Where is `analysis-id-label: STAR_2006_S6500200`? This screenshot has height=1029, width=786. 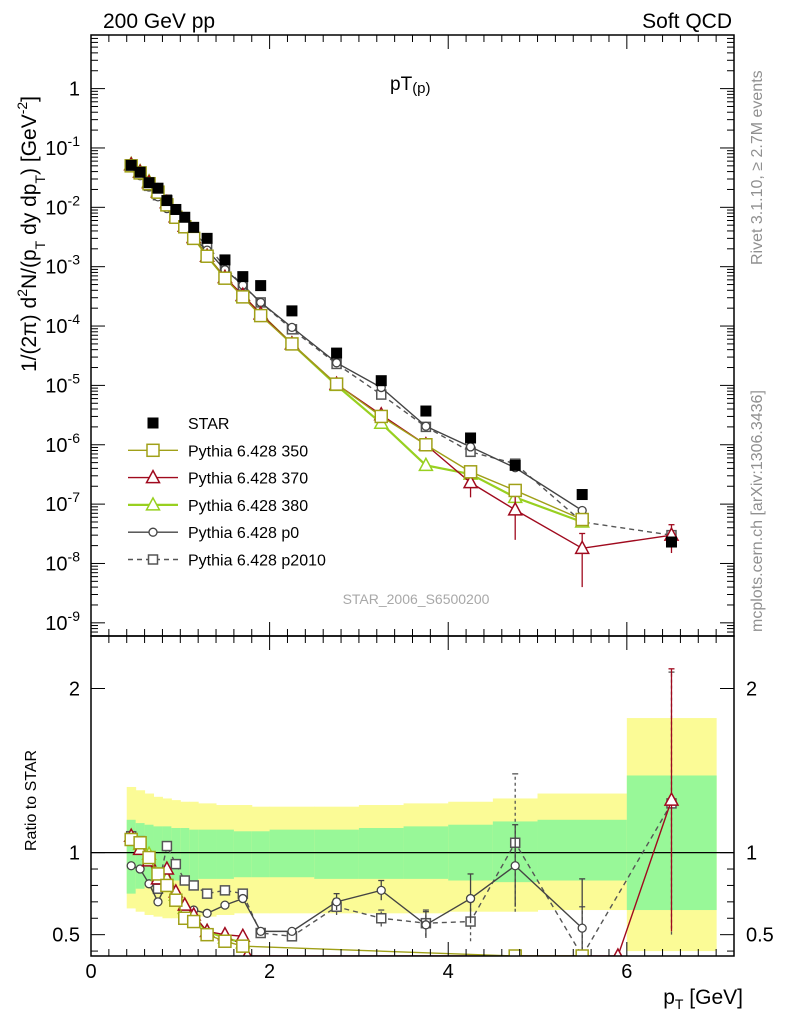
analysis-id-label: STAR_2006_S6500200 is located at coordinates (416, 599).